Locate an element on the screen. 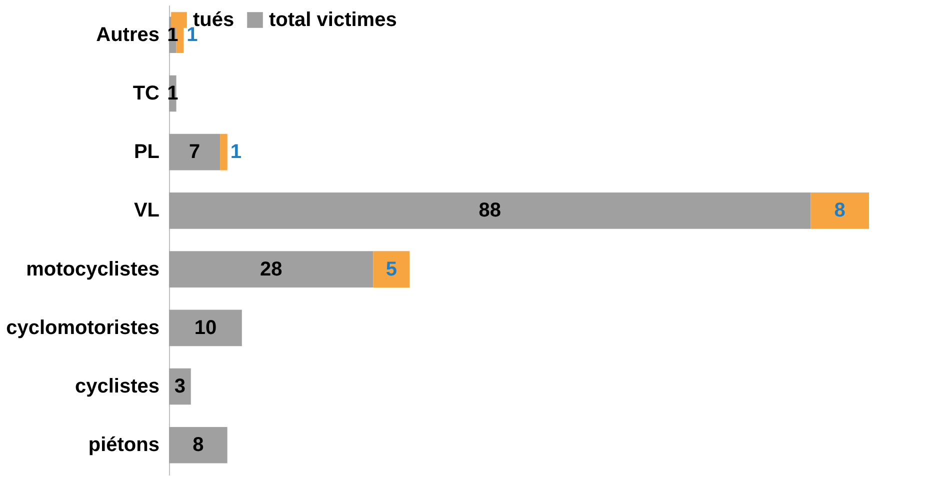  data-label: 5 is located at coordinates (391, 269).